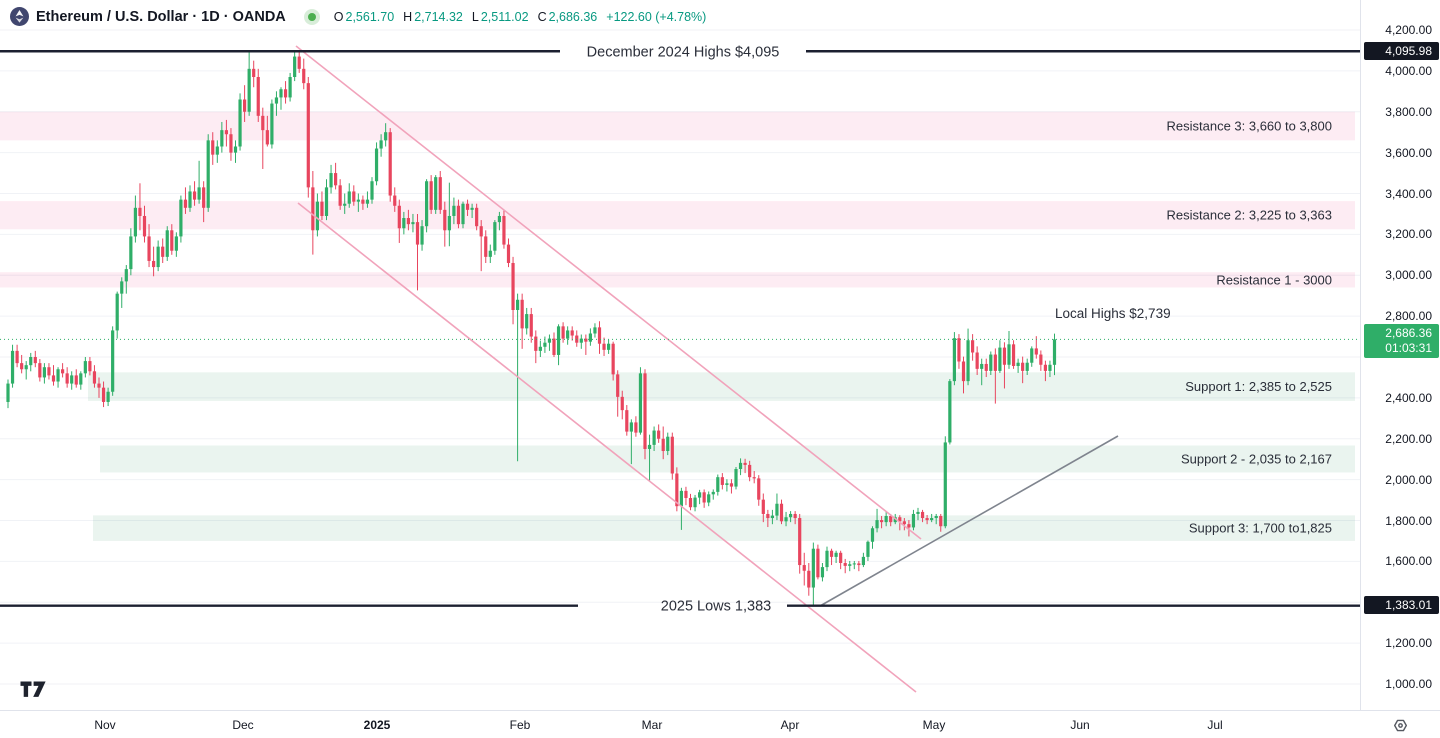  Describe the element at coordinates (311, 16) in the screenshot. I see `market-status-dot` at that location.